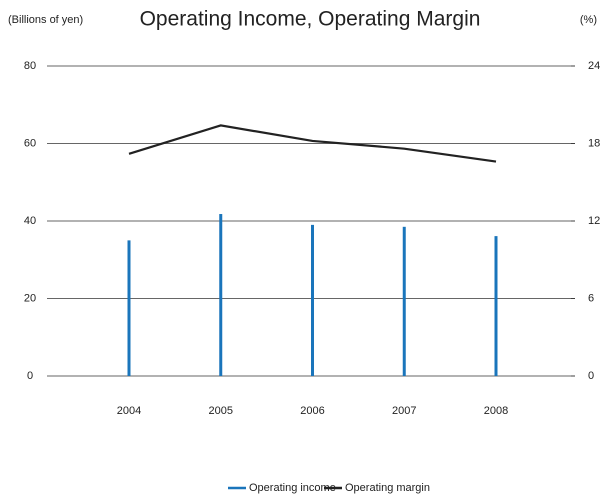 The width and height of the screenshot is (605, 498). Describe the element at coordinates (30, 143) in the screenshot. I see `y-tick-label: 60` at that location.